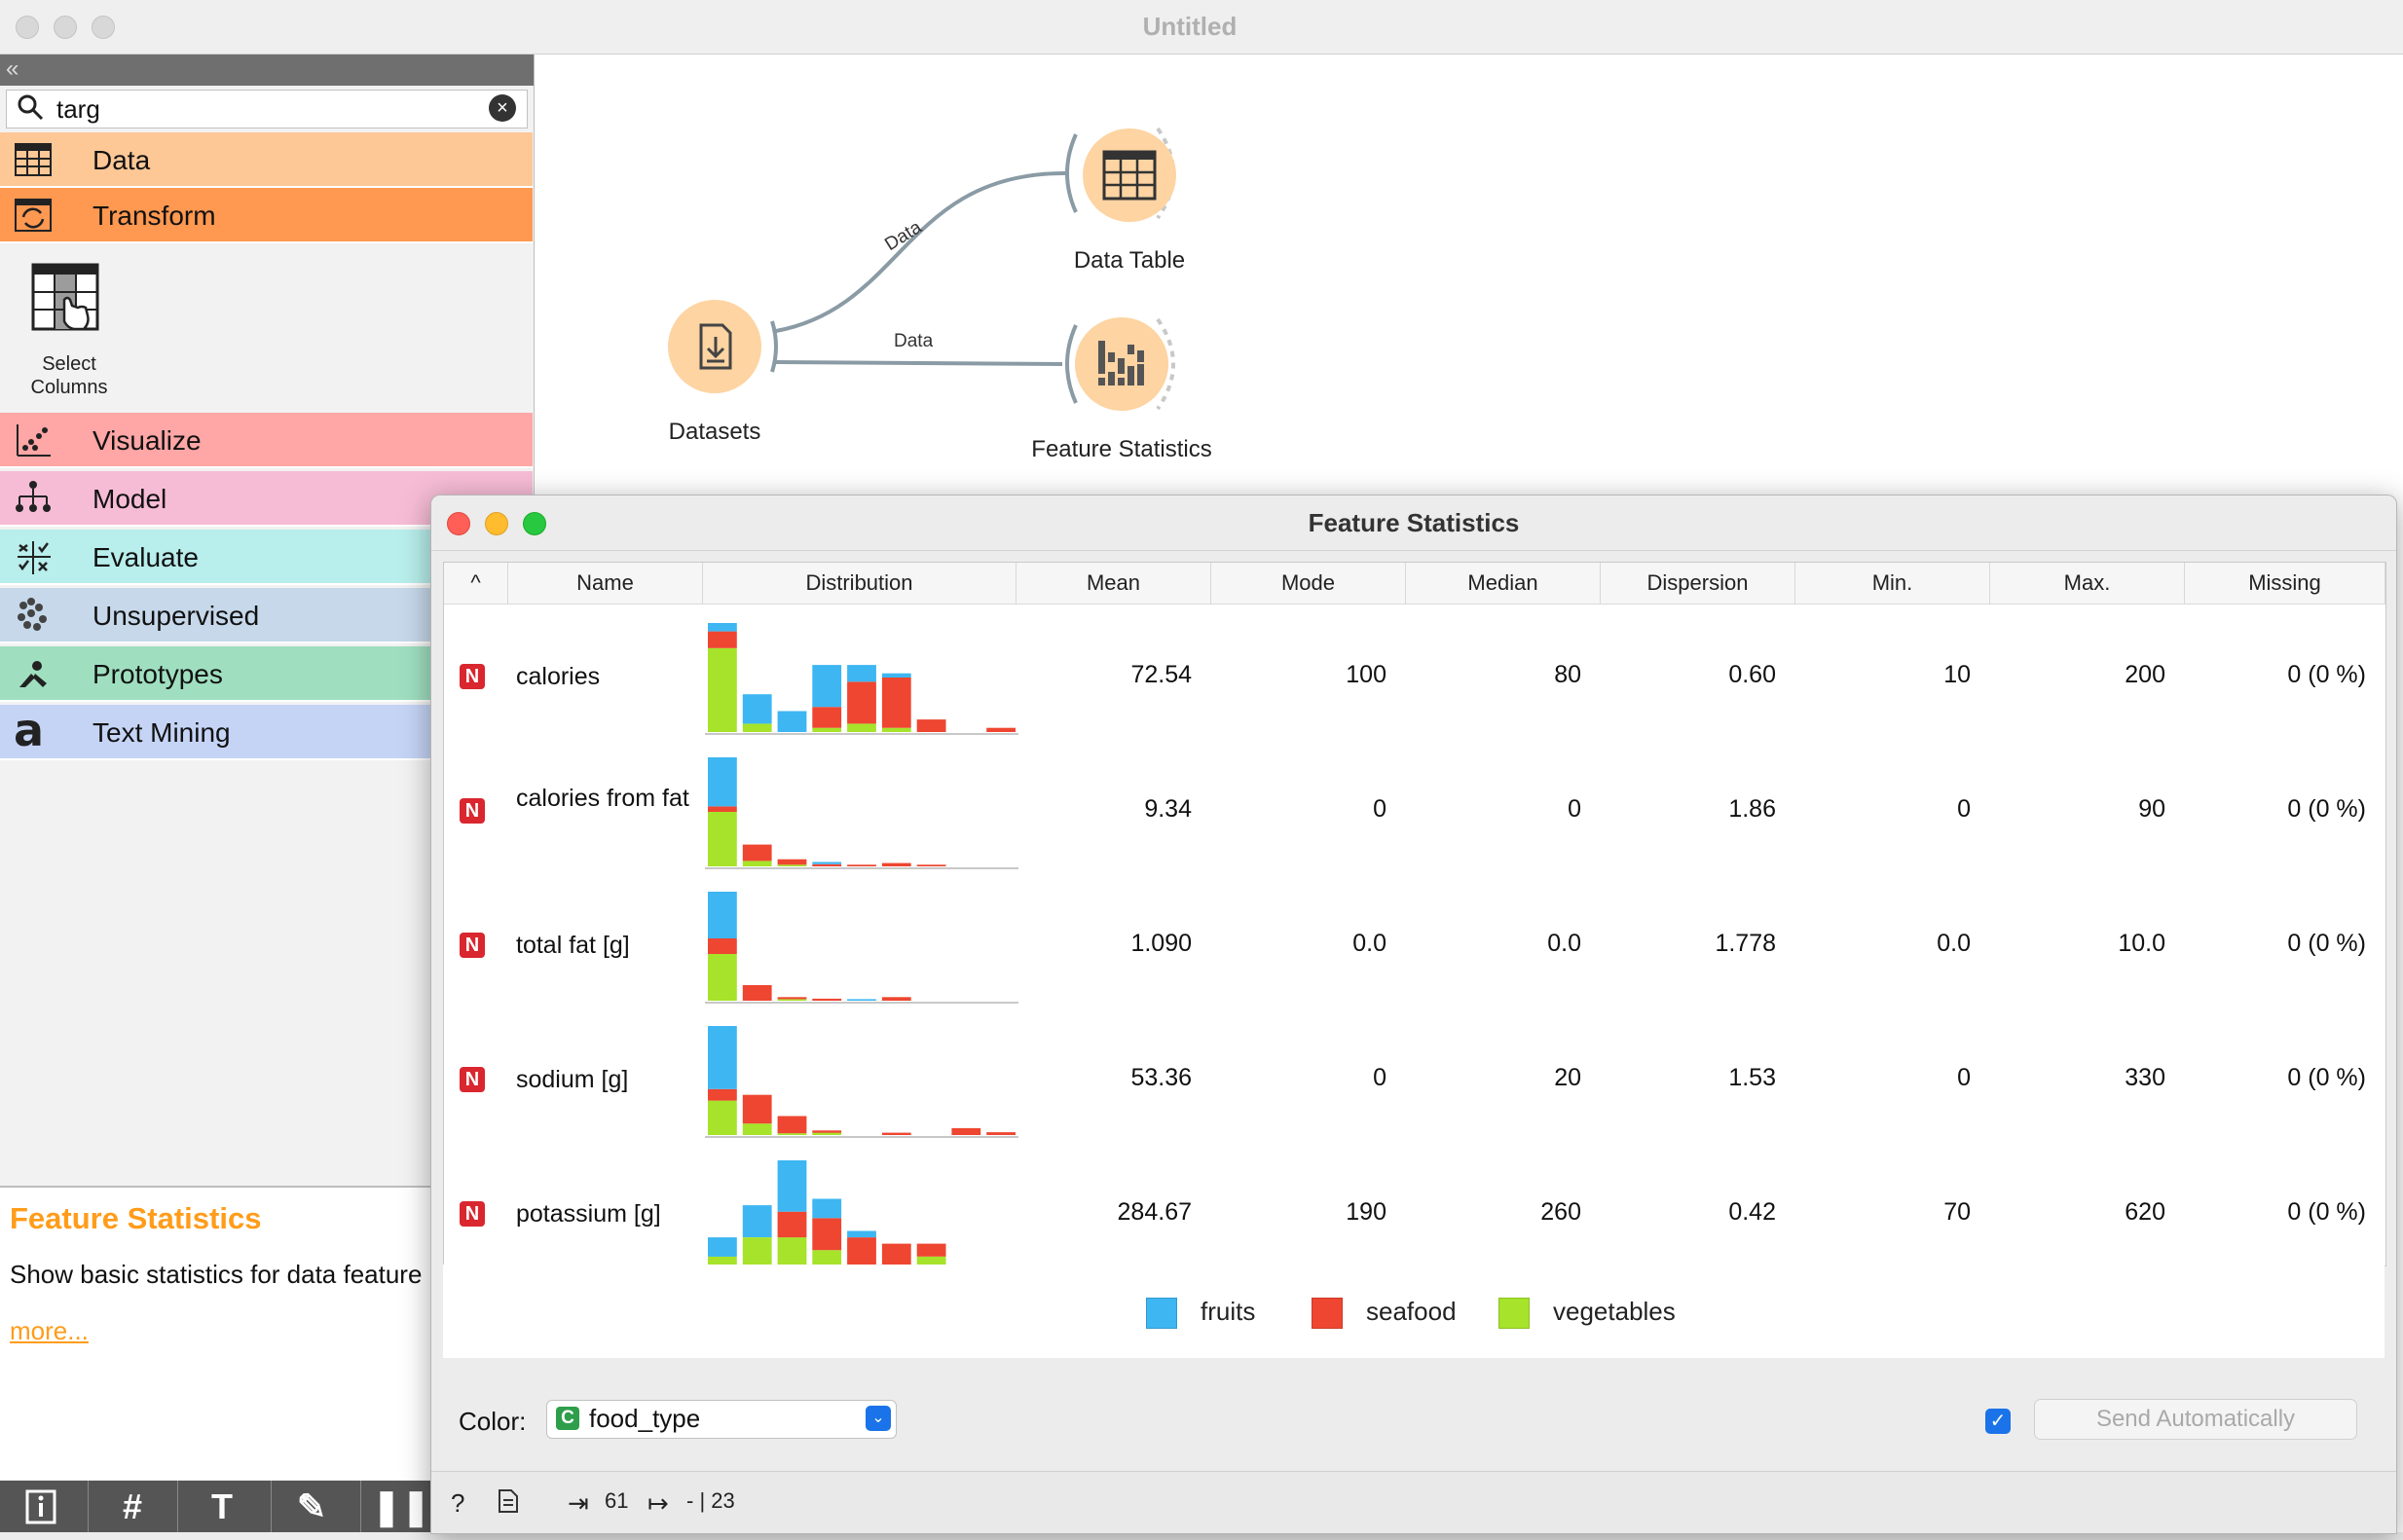 This screenshot has height=1540, width=2403. I want to click on cell-median: 0, so click(1574, 809).